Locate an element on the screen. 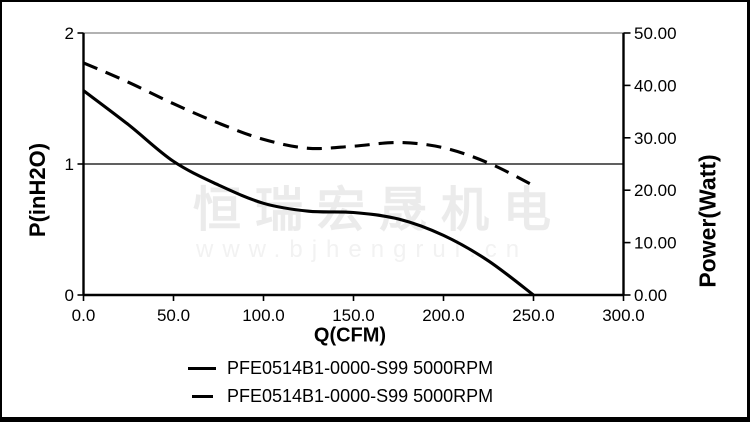 The width and height of the screenshot is (750, 422). legend-item-power-curve: PFE0514B1-0000-S99 5000RPM is located at coordinates (340, 396).